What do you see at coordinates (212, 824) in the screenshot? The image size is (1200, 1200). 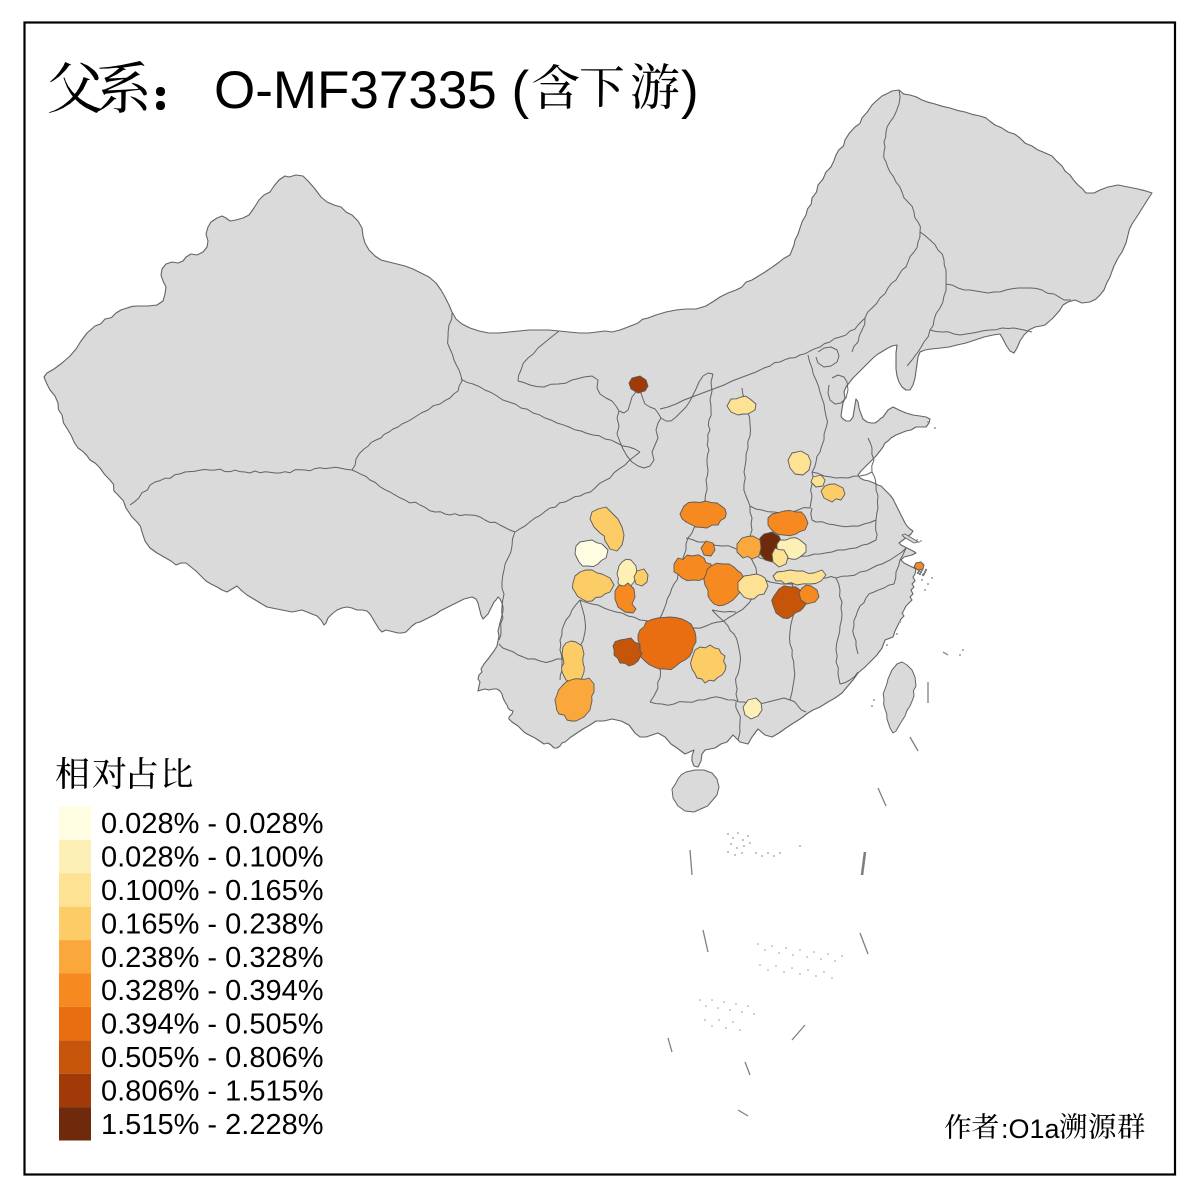 I see `svg-text: 0.028% - 0.028%` at bounding box center [212, 824].